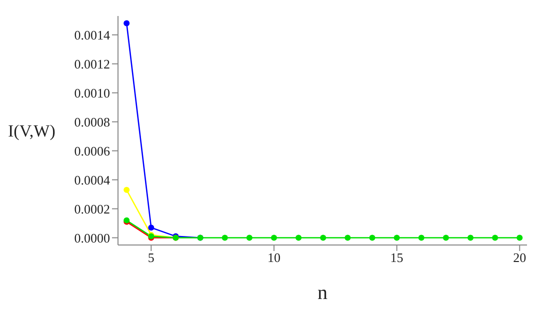 This screenshot has height=321, width=545. What do you see at coordinates (92, 238) in the screenshot?
I see `y-tick-label: 0.0000` at bounding box center [92, 238].